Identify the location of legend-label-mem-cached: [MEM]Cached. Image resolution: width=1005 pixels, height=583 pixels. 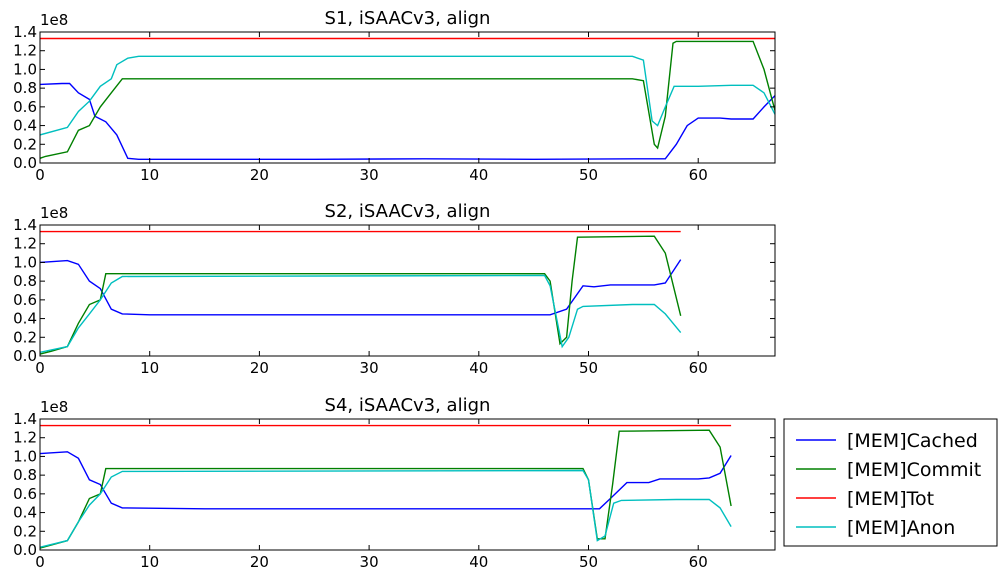
(912, 441).